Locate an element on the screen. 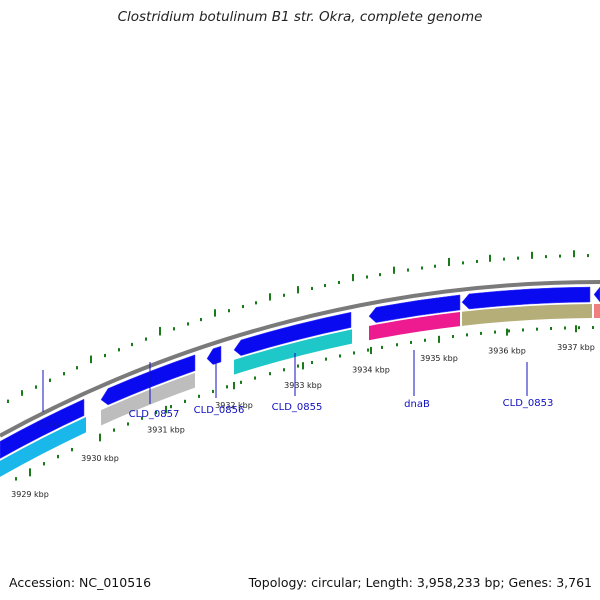 The width and height of the screenshot is (600, 600). gene-label: purA is located at coordinates (48, 424).